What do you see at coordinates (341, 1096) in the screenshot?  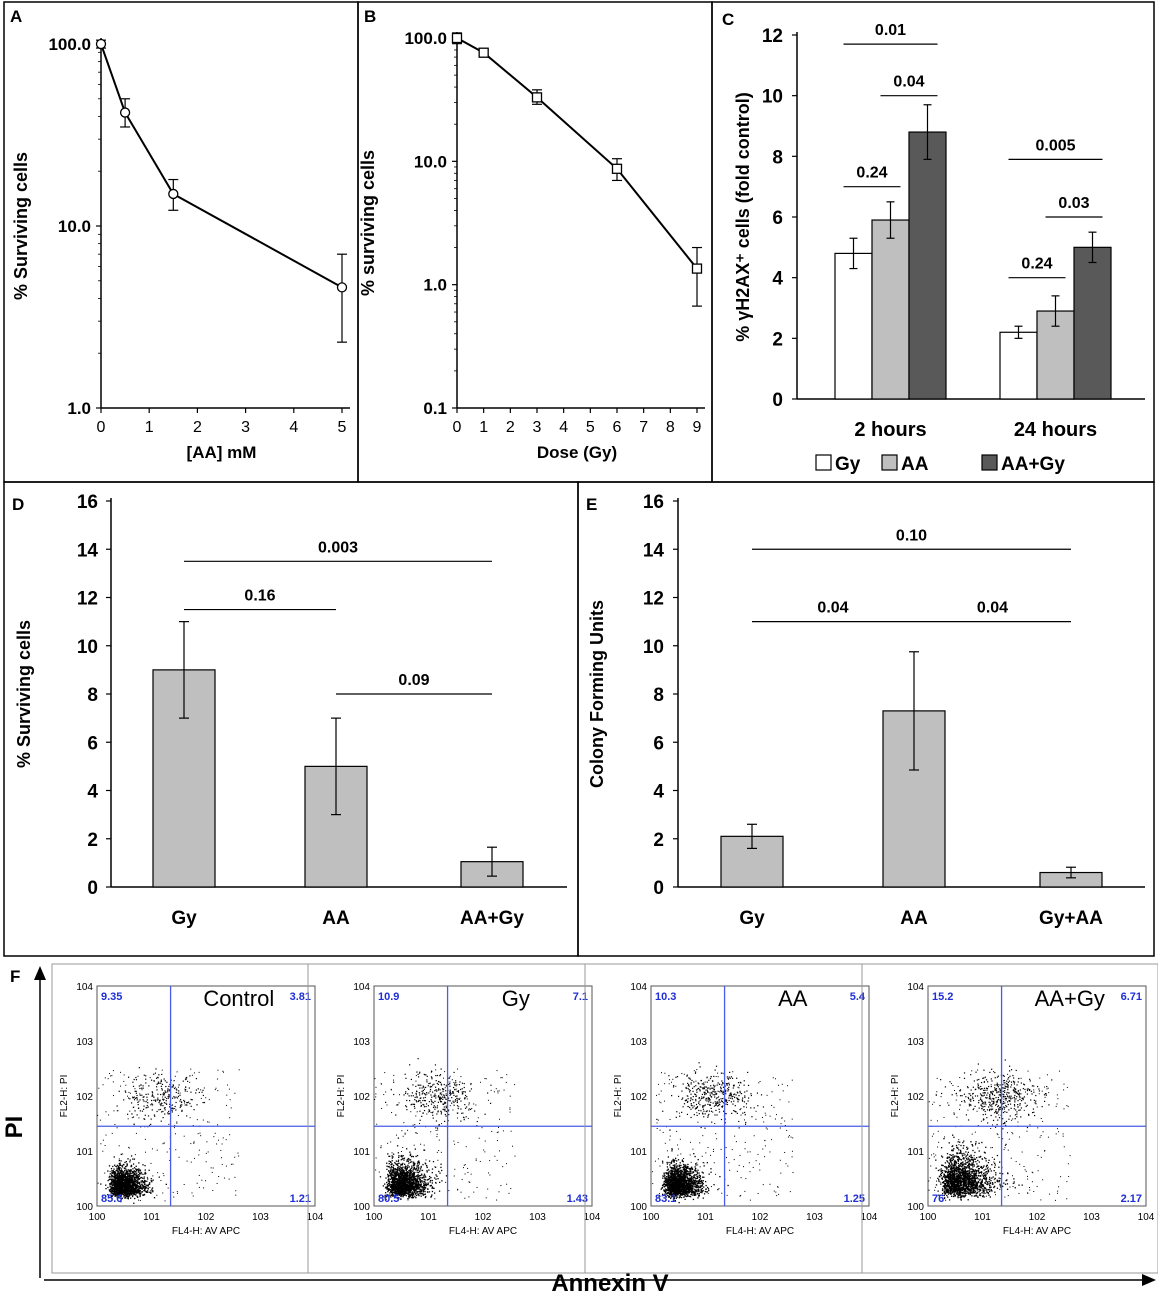 I see `plot-y-label: FL2-H: PI` at bounding box center [341, 1096].